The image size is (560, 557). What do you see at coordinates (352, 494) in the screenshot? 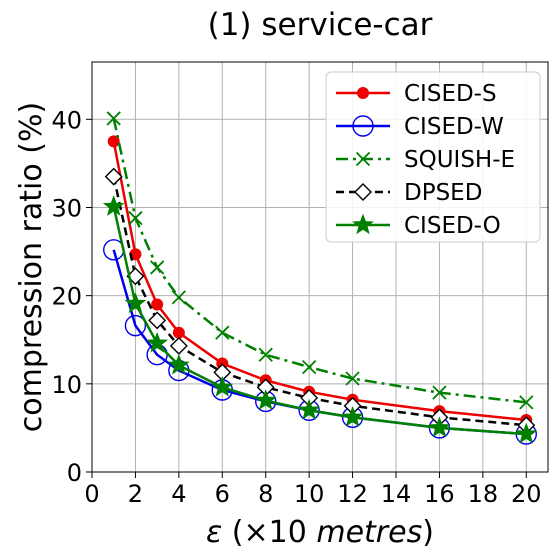
I see `x-tick-label: 12` at bounding box center [352, 494].